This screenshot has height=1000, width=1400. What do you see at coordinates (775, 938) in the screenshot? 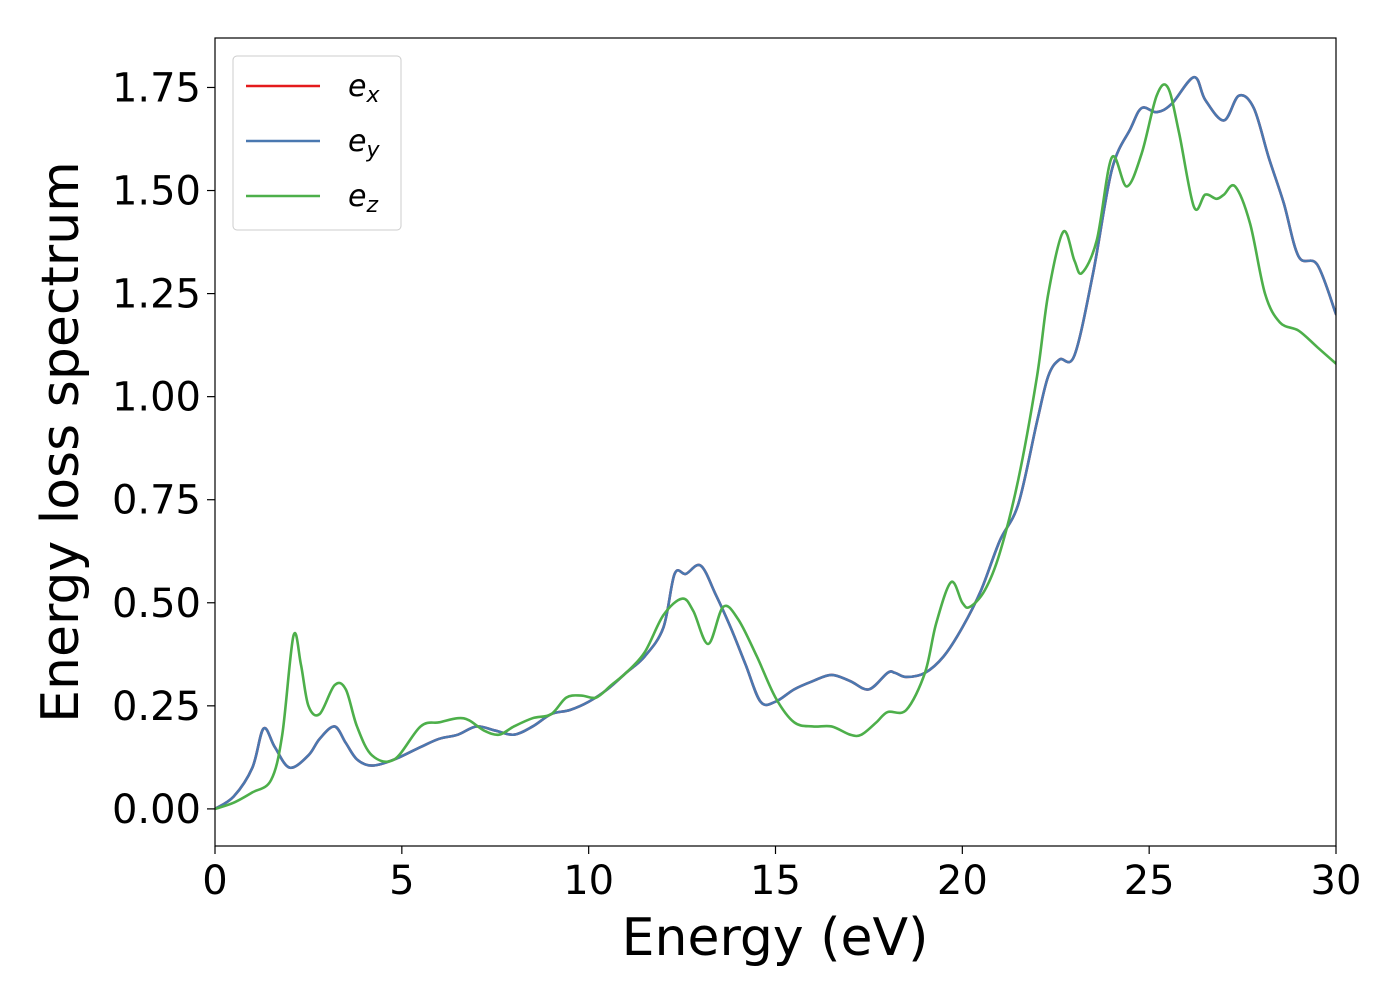
I see `x-axis-label: Energy (eV)` at bounding box center [775, 938].